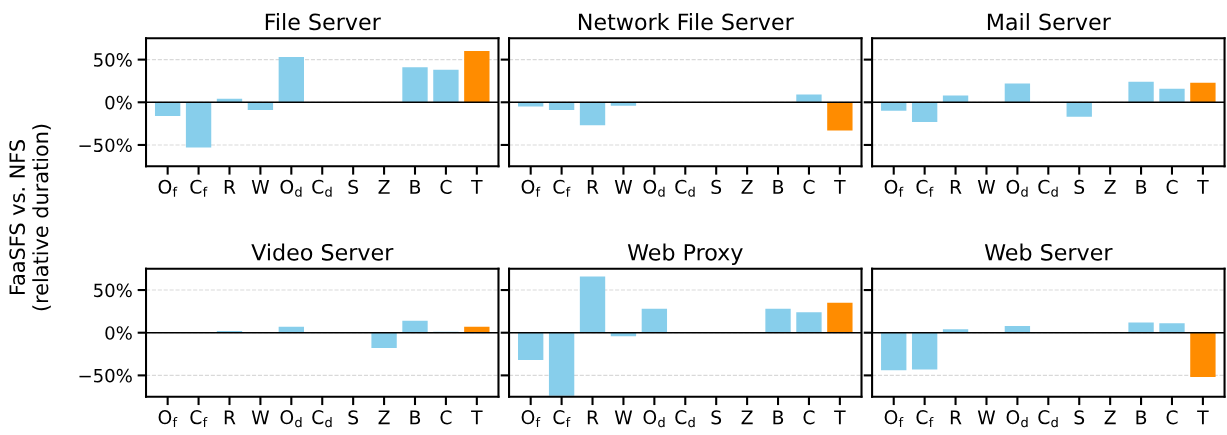  What do you see at coordinates (322, 252) in the screenshot?
I see `chart-title: Video Server` at bounding box center [322, 252].